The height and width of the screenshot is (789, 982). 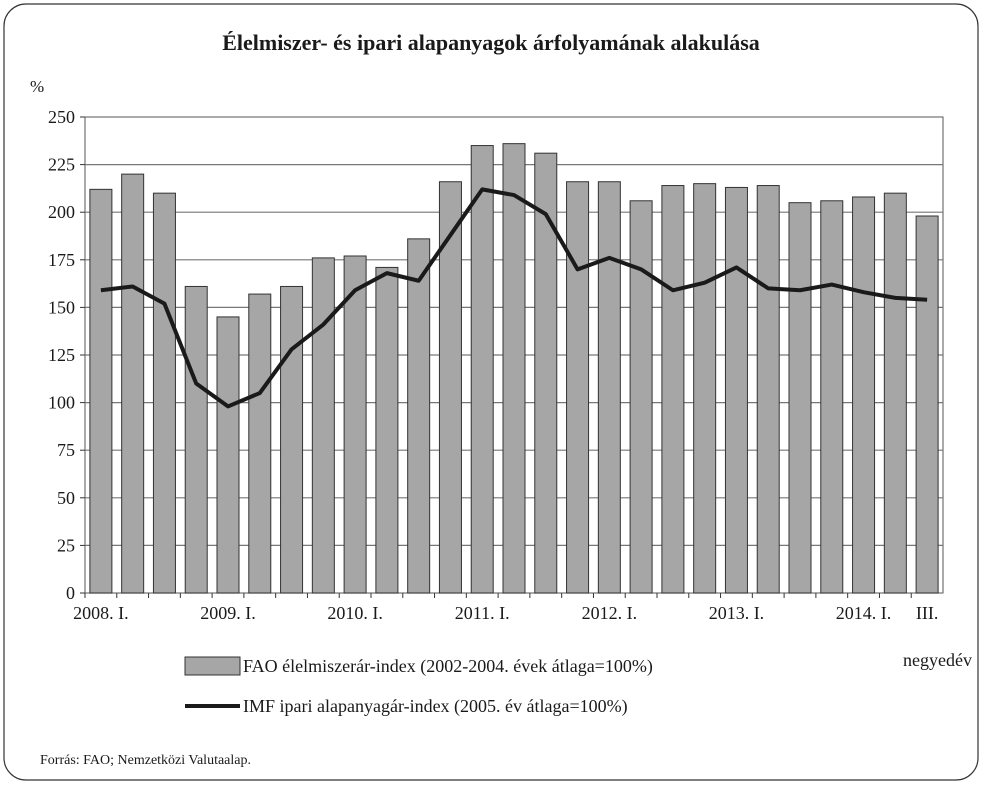 What do you see at coordinates (66, 450) in the screenshot?
I see `y-tick-label: 75` at bounding box center [66, 450].